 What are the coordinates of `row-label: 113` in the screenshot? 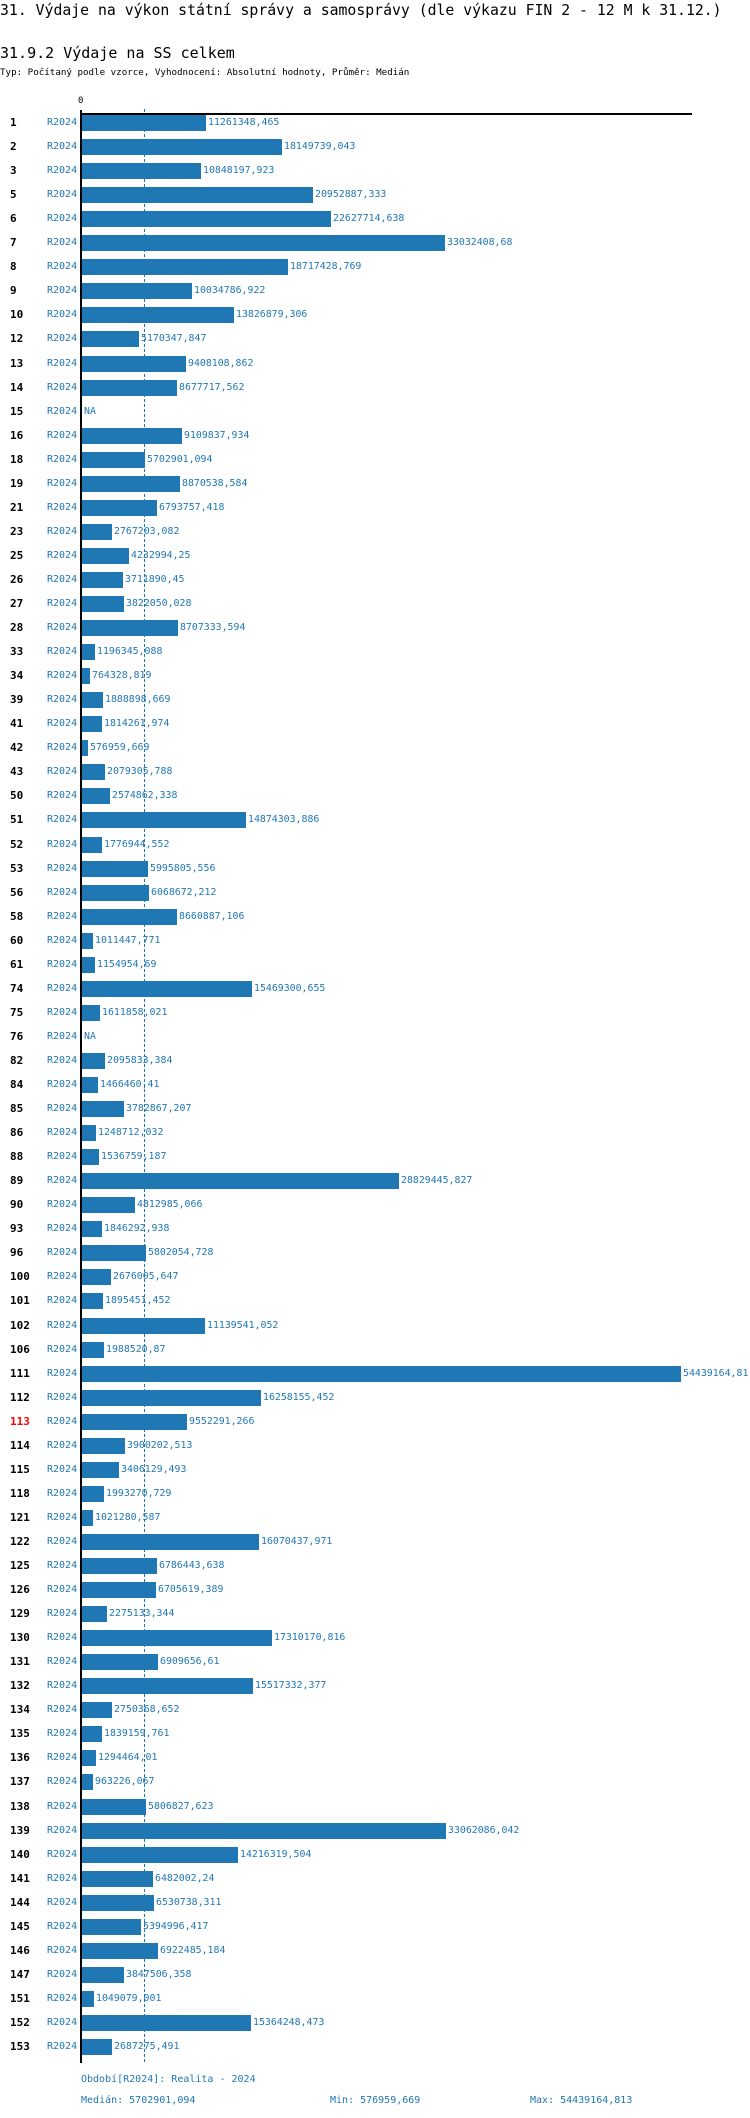 It's located at (20, 1421).